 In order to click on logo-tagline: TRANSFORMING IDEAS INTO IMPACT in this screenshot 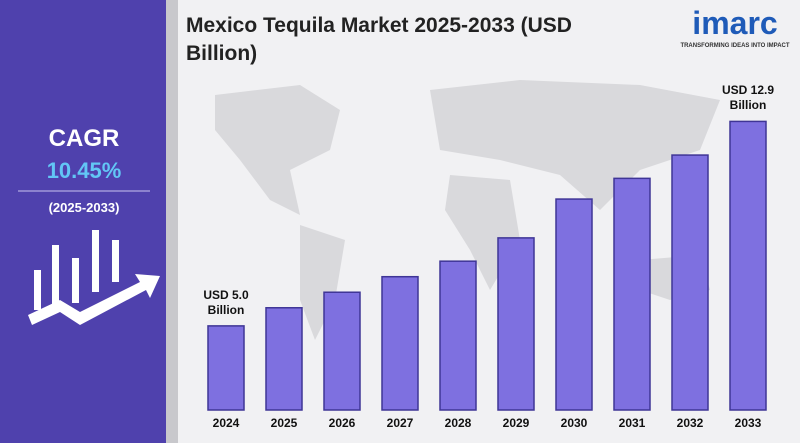, I will do `click(734, 46)`.